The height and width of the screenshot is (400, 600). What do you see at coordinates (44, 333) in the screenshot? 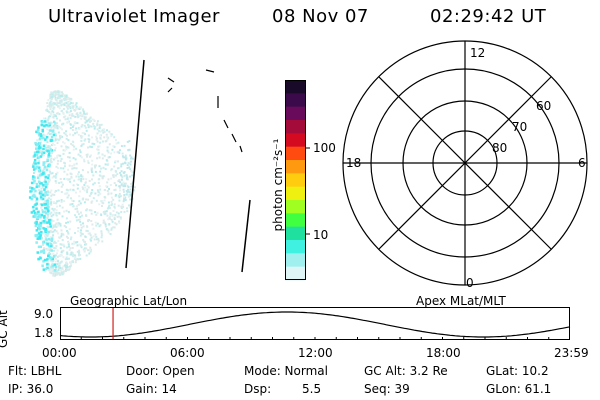
I see `orbit-ytick-bottom: 1.8` at bounding box center [44, 333].